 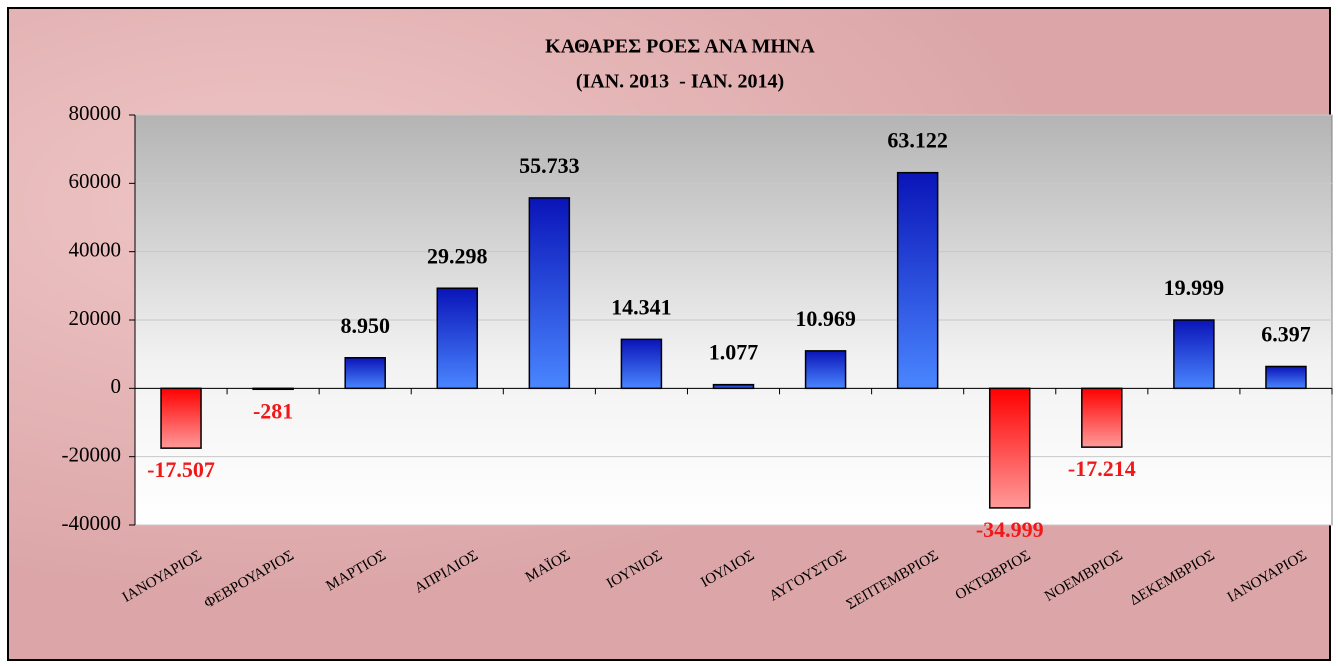 I want to click on y-tick-label: 80000, so click(x=95, y=113).